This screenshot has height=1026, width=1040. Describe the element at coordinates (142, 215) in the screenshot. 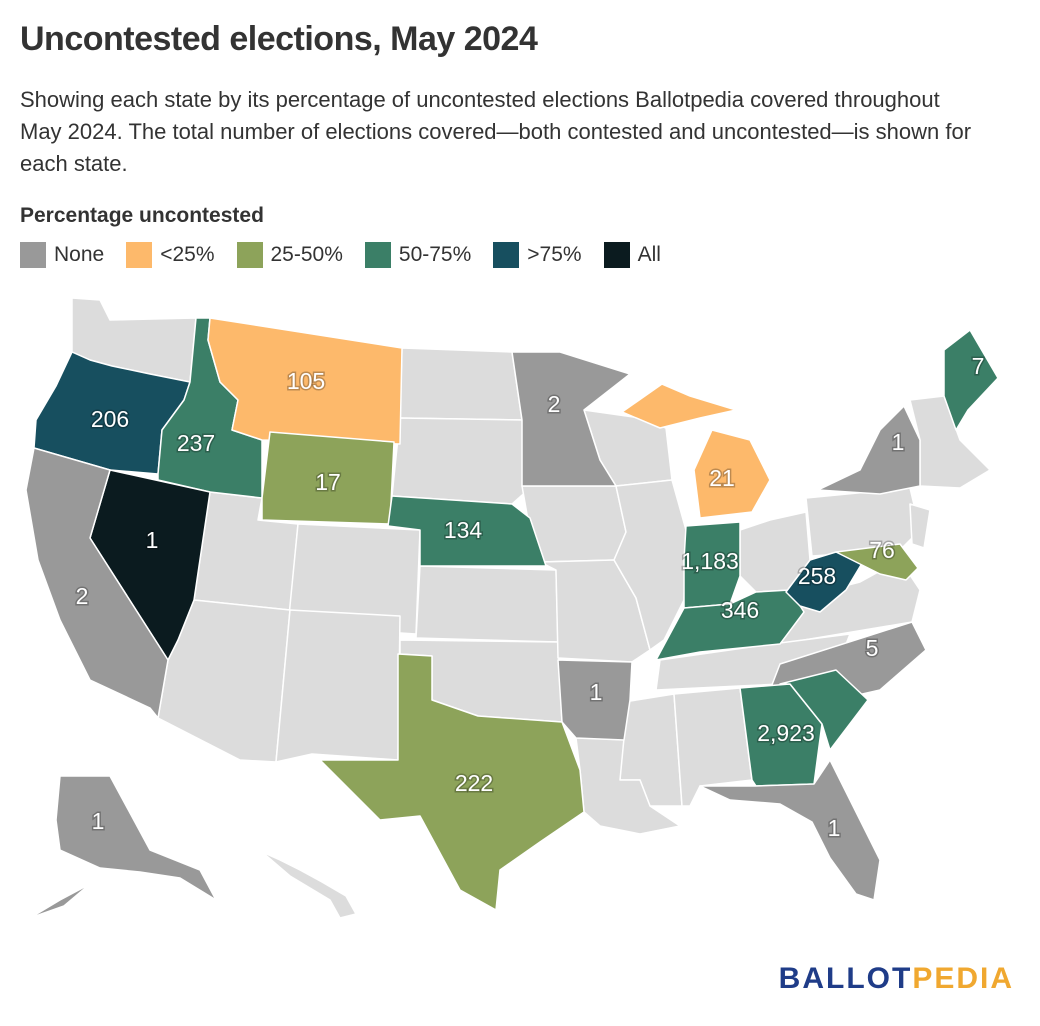

I see `legend-title: Percentage uncontested` at that location.